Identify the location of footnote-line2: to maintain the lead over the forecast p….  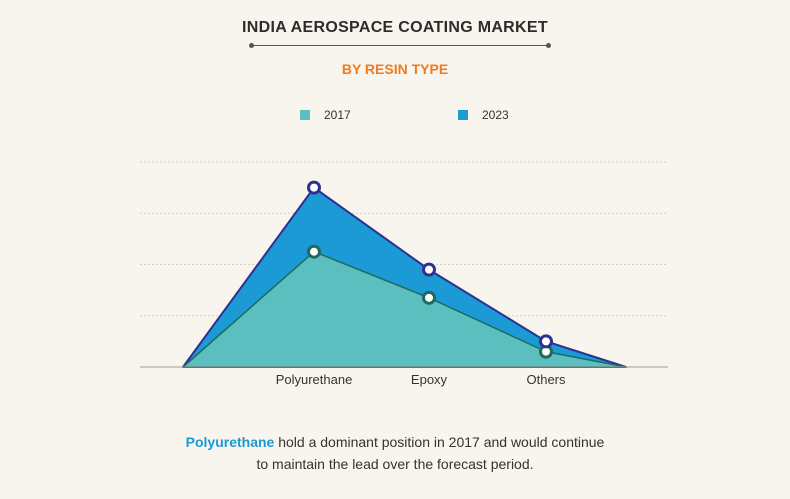
(395, 464).